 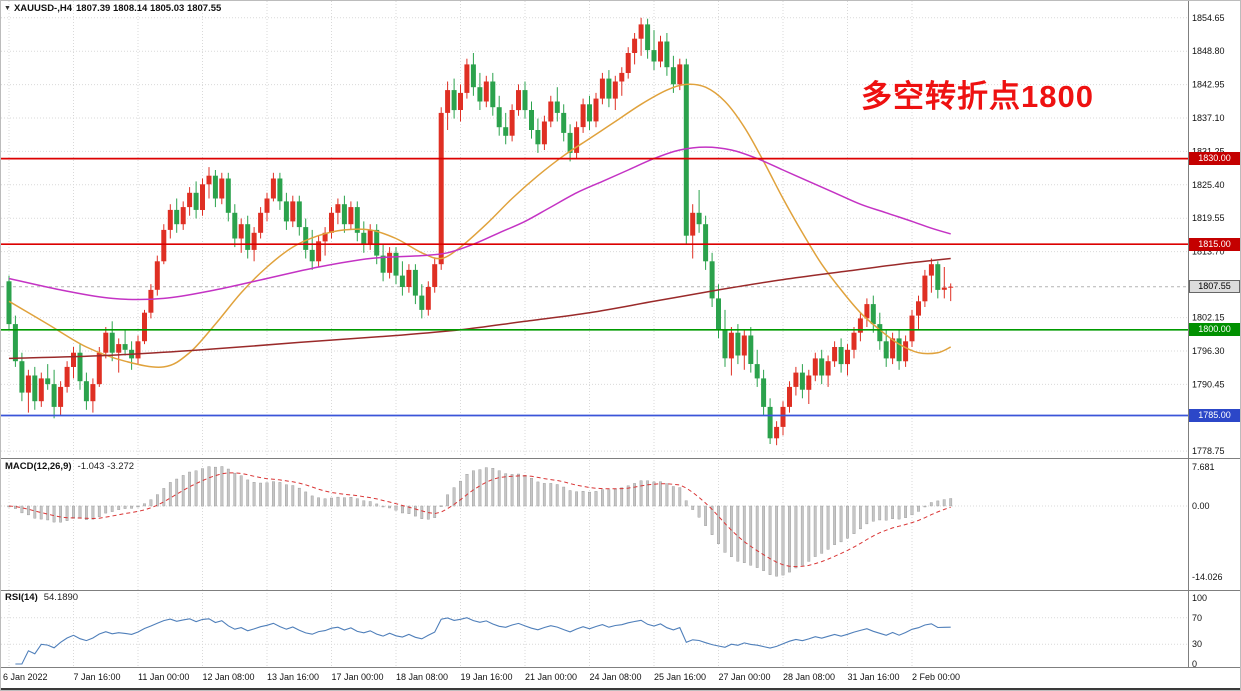 I want to click on price-badge-1830.00: 1830.00, so click(x=1214, y=158).